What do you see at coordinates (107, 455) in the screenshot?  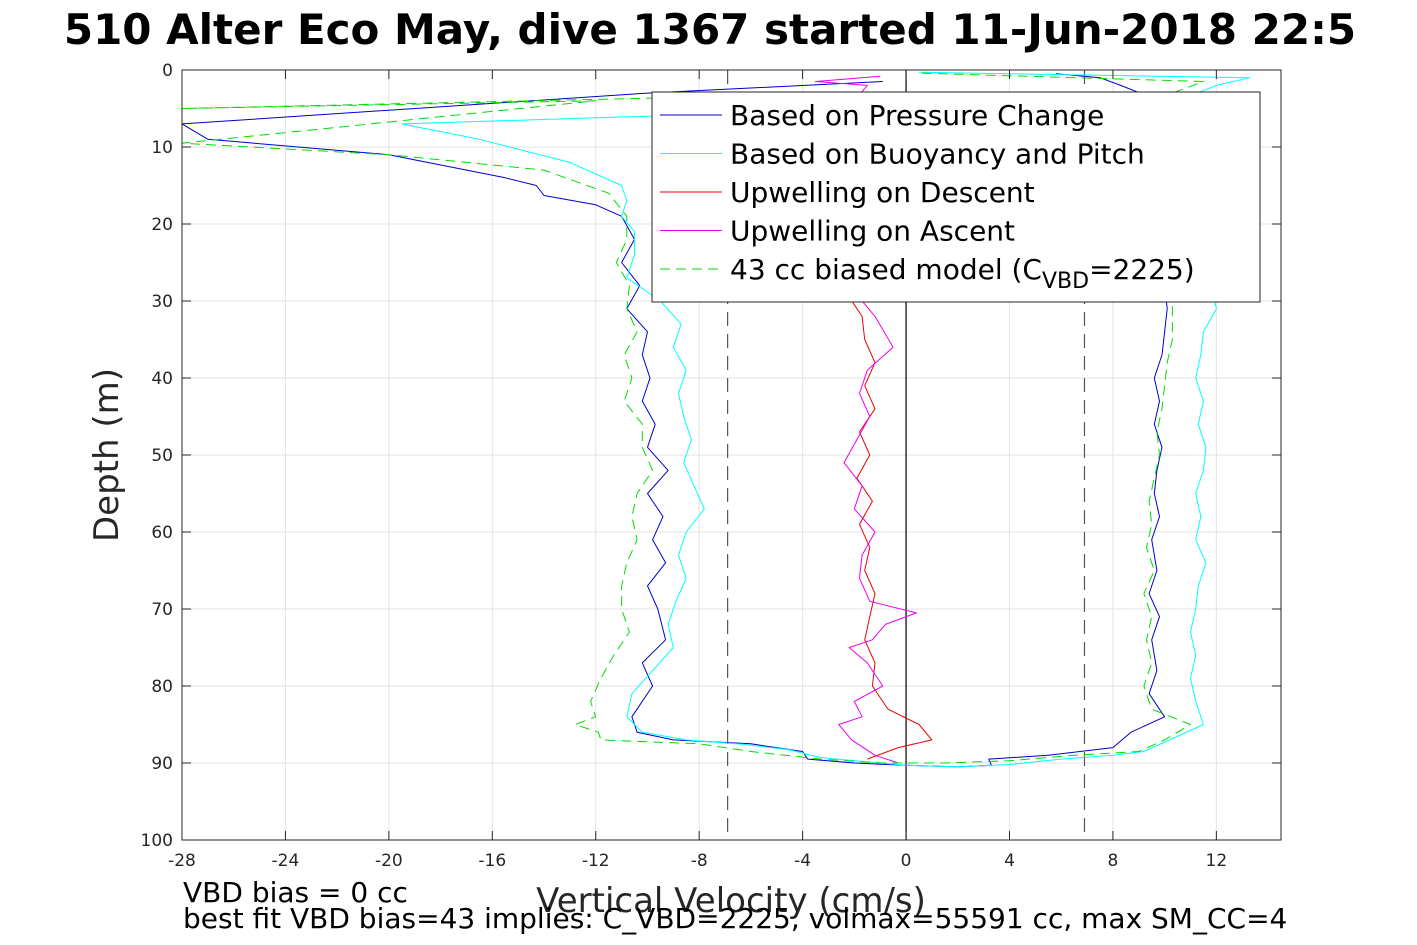 I see `y-axis-label: Depth (m)` at bounding box center [107, 455].